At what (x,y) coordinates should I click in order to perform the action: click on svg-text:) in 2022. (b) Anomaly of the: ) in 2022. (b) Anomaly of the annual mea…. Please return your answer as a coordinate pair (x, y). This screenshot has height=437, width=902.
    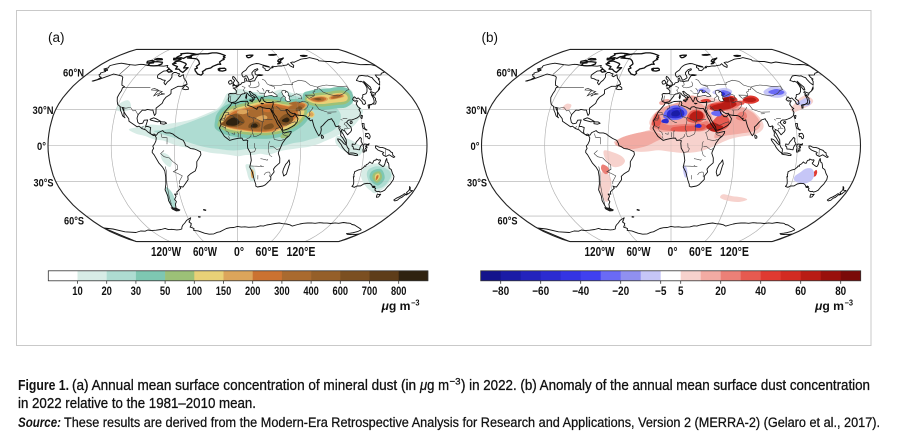
    Looking at the image, I should click on (665, 386).